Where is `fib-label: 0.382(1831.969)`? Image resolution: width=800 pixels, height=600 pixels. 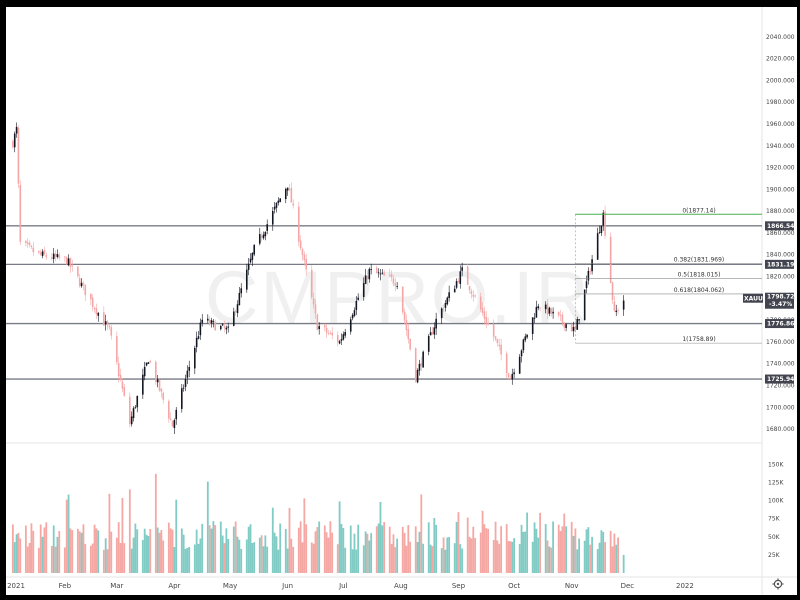 fib-label: 0.382(1831.969) is located at coordinates (699, 259).